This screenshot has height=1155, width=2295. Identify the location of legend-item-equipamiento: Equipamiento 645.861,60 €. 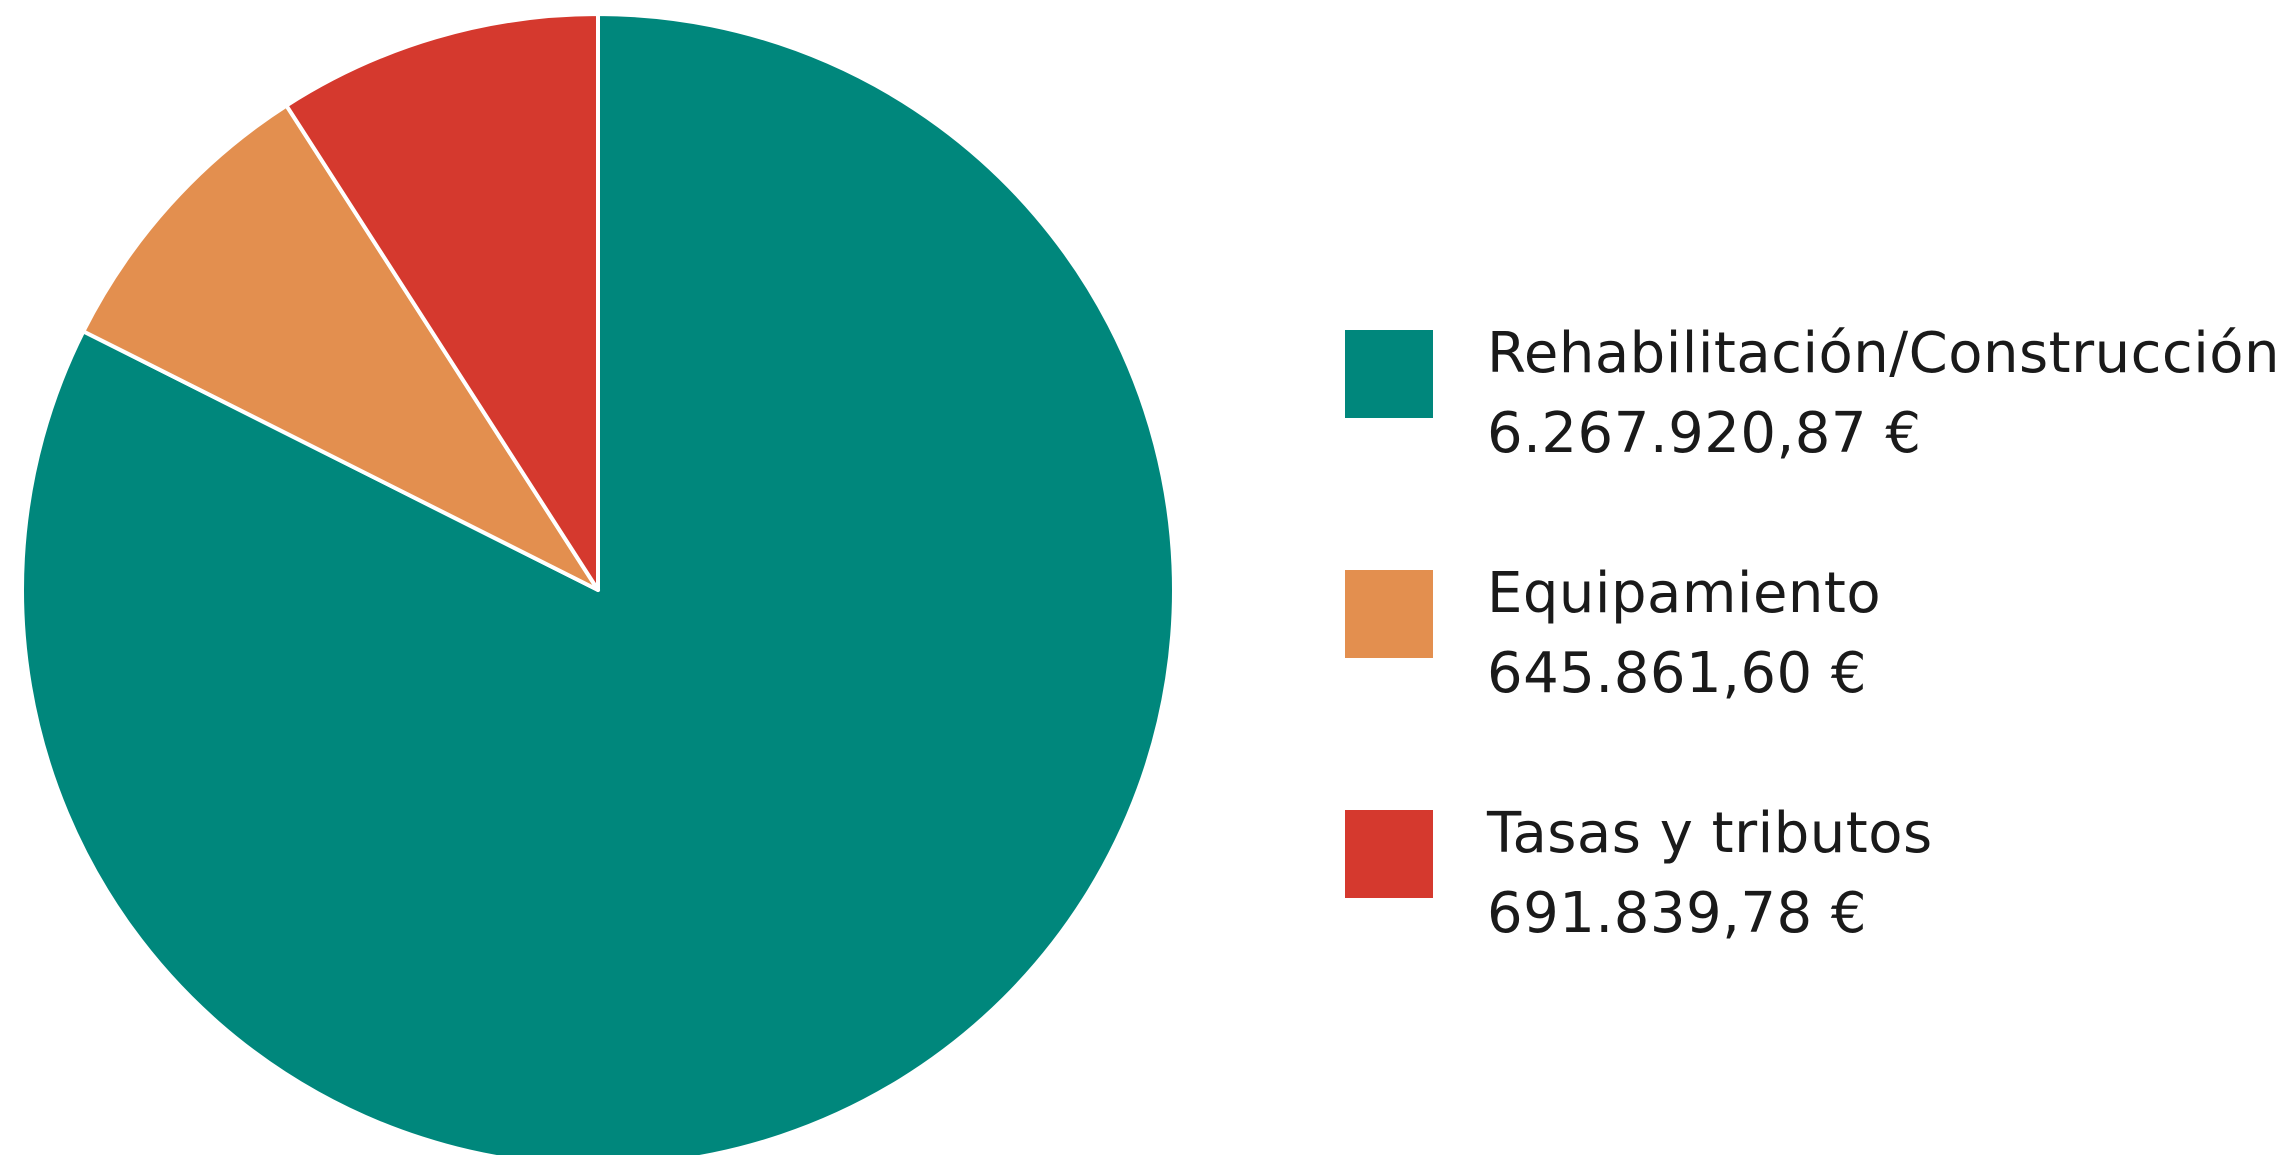
(1815, 680).